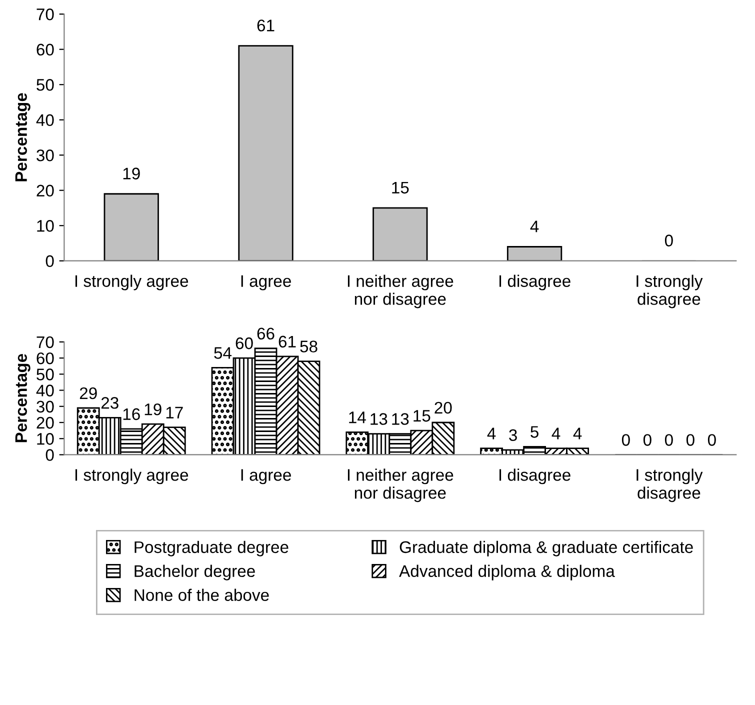 The height and width of the screenshot is (705, 755). What do you see at coordinates (211, 548) in the screenshot?
I see `legend-label: Postgraduate degree` at bounding box center [211, 548].